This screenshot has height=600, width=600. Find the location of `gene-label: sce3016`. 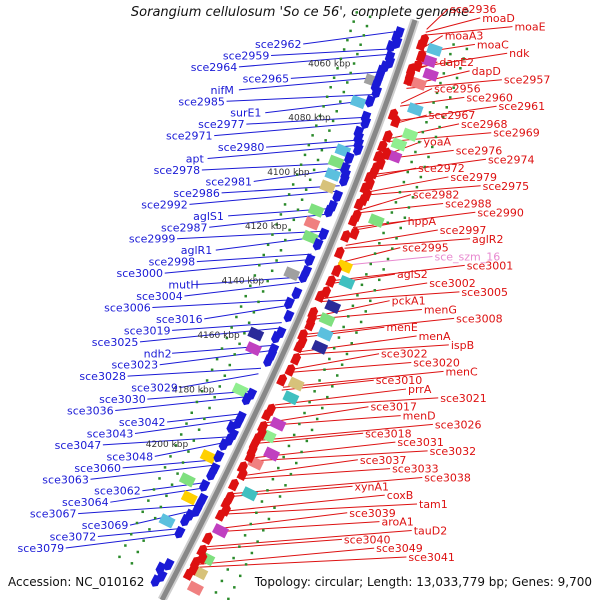

gene-label: sce3016 is located at coordinates (179, 319).